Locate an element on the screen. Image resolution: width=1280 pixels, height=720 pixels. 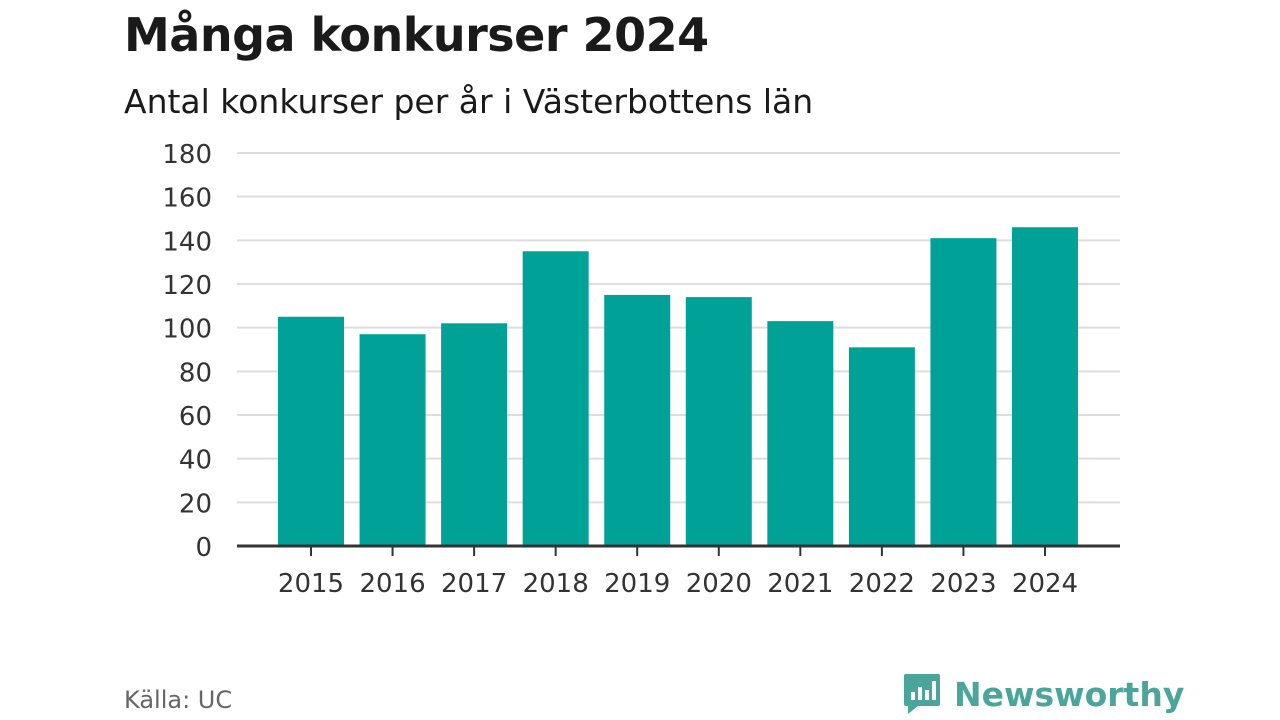
y-tick-label: 60 is located at coordinates (195, 417).